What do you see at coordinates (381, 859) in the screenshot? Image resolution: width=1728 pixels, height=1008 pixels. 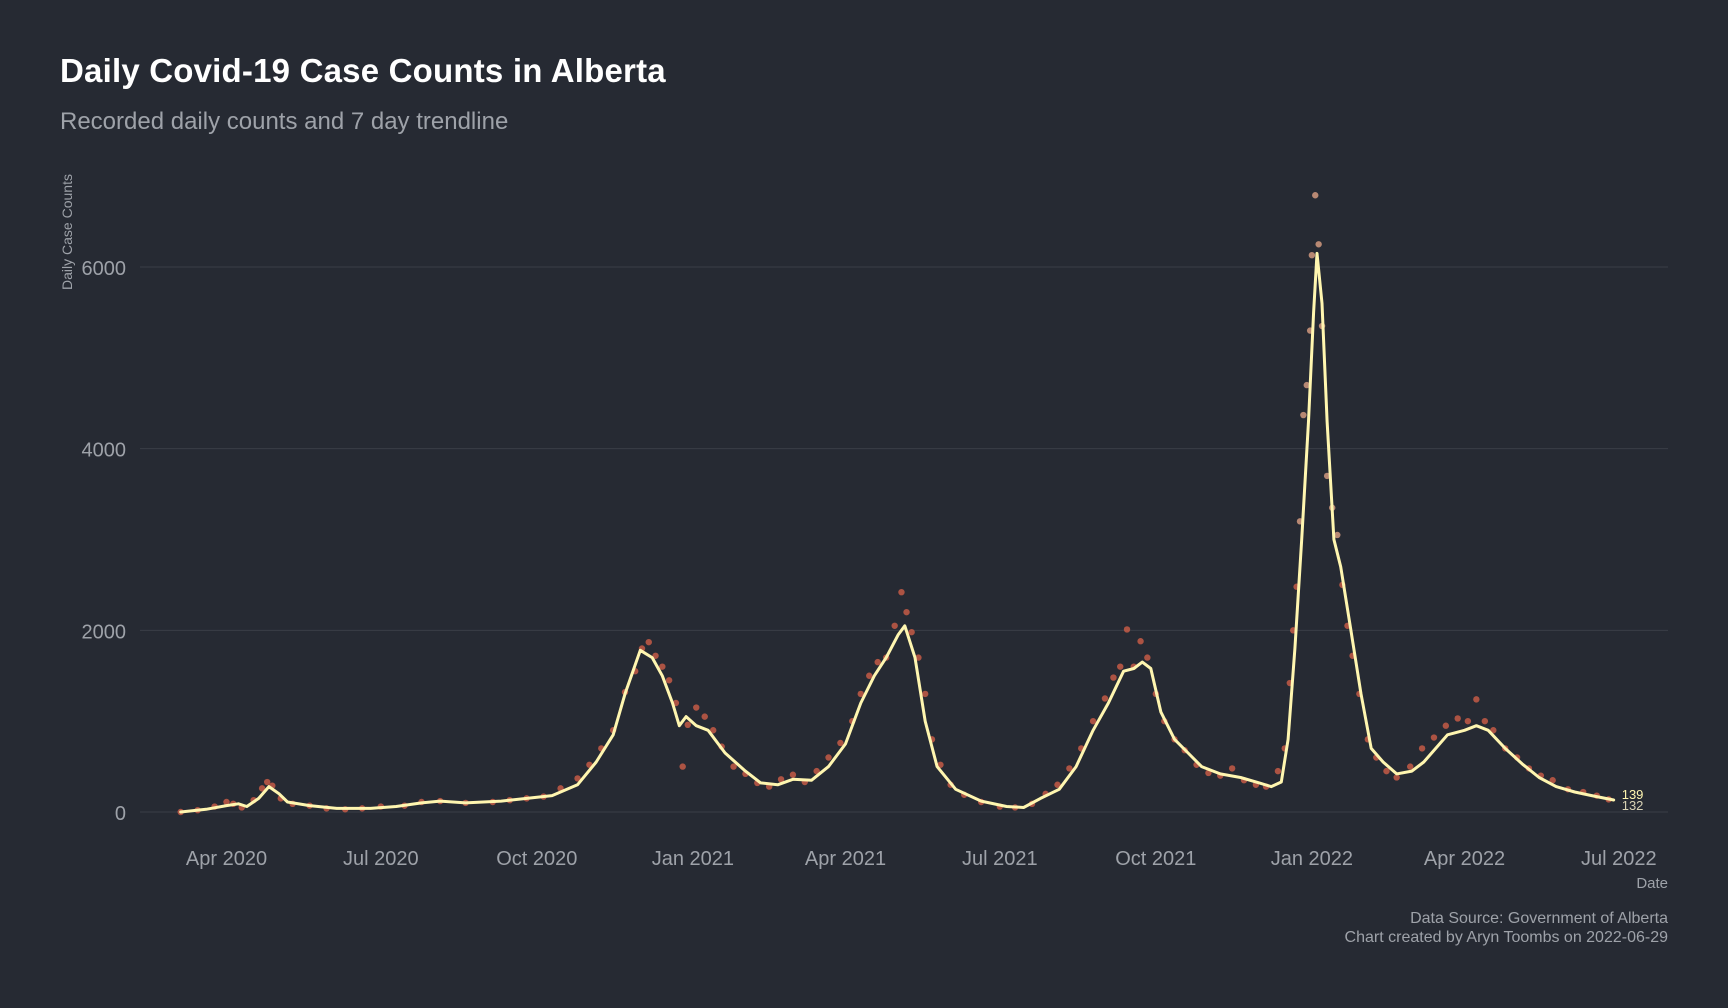 I see `x-tick-label: Jul 2020` at bounding box center [381, 859].